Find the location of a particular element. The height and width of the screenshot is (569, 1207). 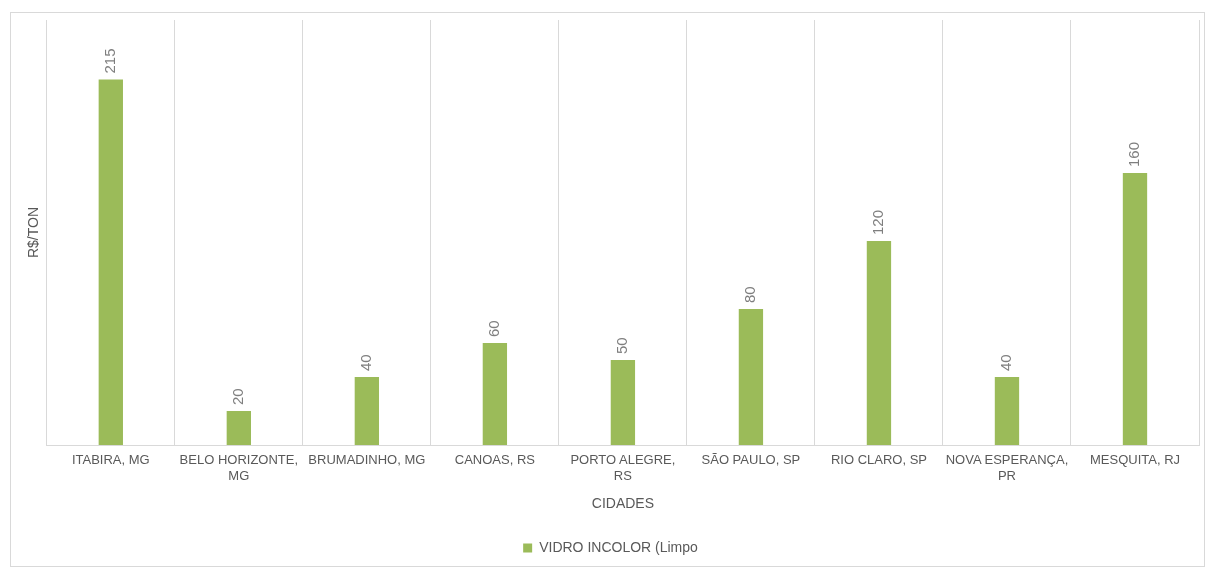

x-tick-label: BELO HORIZONTE, MG is located at coordinates (239, 467).